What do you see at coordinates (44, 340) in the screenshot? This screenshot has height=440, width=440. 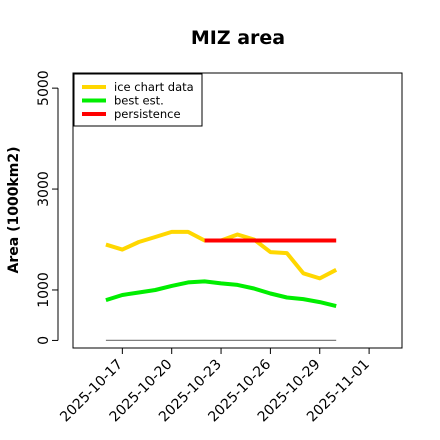 I see `y-tick-label: 0` at bounding box center [44, 340].